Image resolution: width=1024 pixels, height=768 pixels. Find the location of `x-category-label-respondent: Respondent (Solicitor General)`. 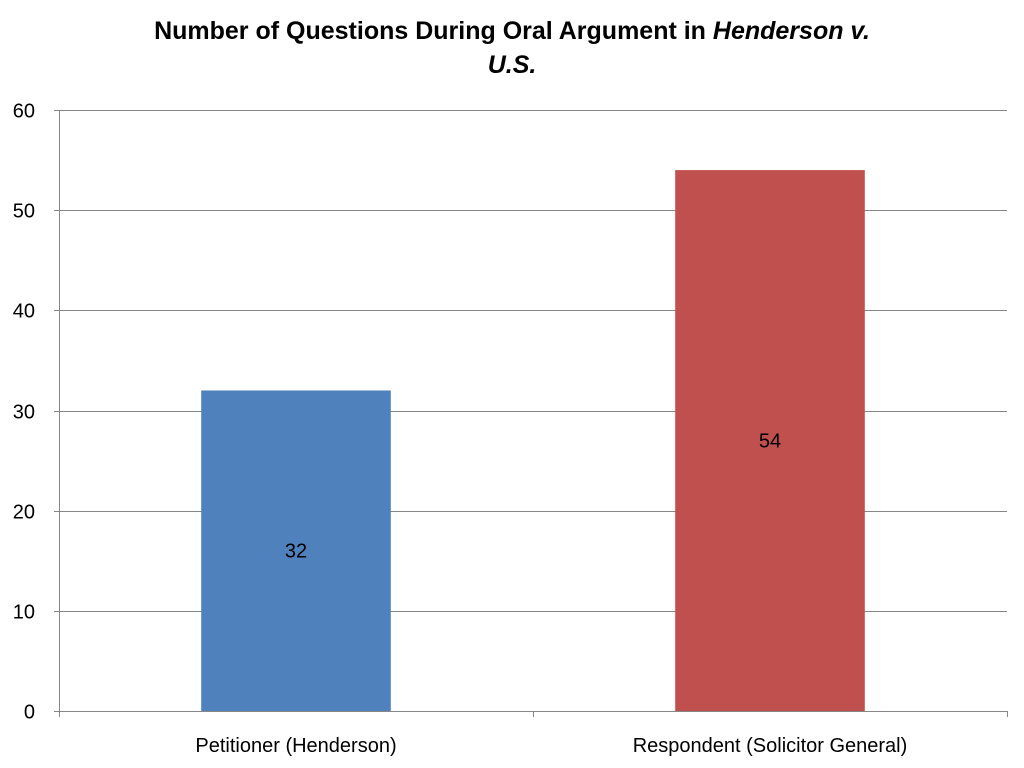

x-category-label-respondent: Respondent (Solicitor General) is located at coordinates (770, 746).